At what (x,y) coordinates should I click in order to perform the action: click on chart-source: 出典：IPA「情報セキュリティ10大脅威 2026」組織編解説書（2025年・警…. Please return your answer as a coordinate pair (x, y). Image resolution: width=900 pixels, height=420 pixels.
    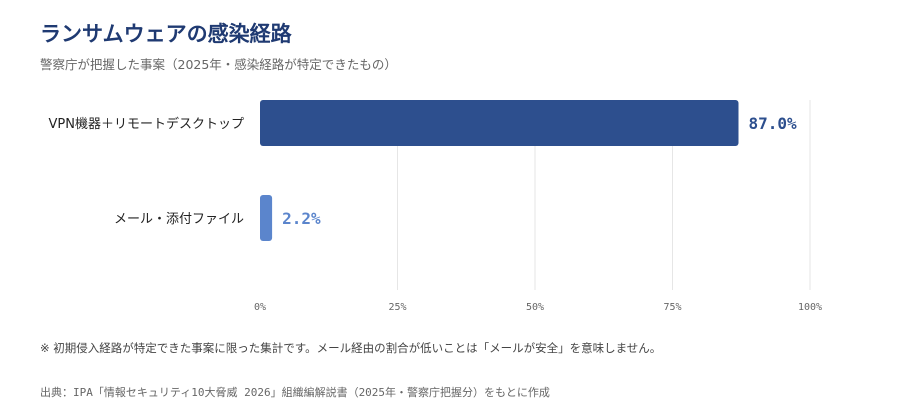
    Looking at the image, I should click on (295, 392).